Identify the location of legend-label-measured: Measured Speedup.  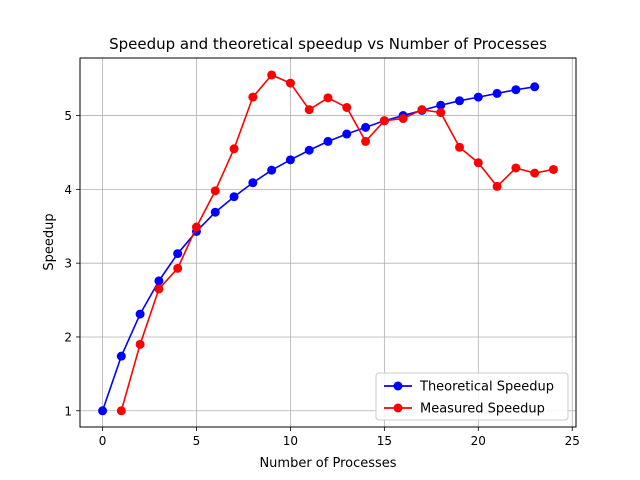
(482, 409).